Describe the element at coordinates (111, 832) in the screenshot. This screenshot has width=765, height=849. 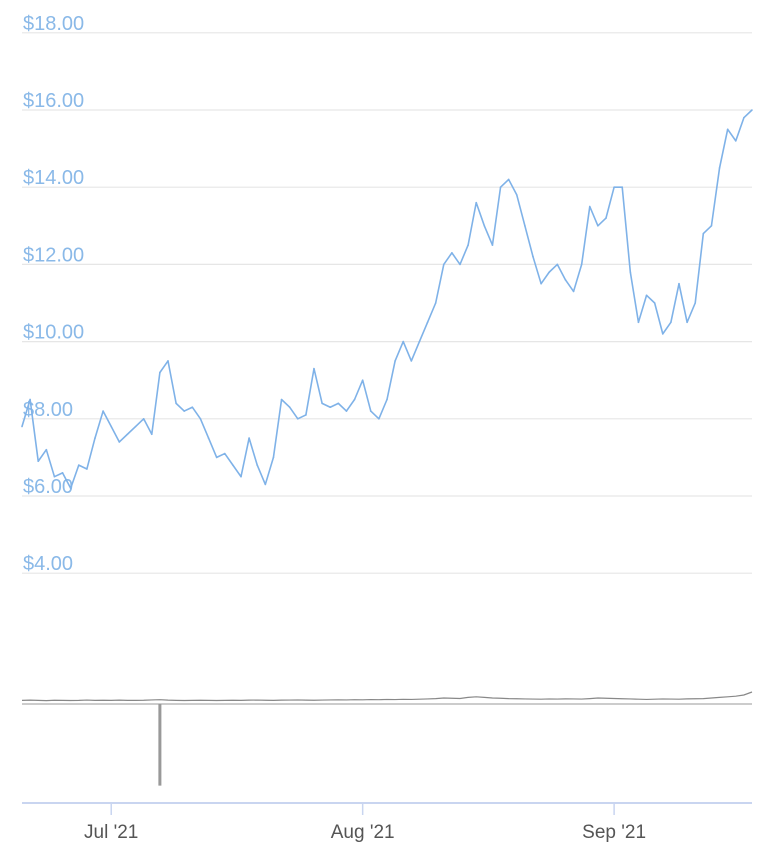
I see `x-tick-label: Jul '21` at that location.